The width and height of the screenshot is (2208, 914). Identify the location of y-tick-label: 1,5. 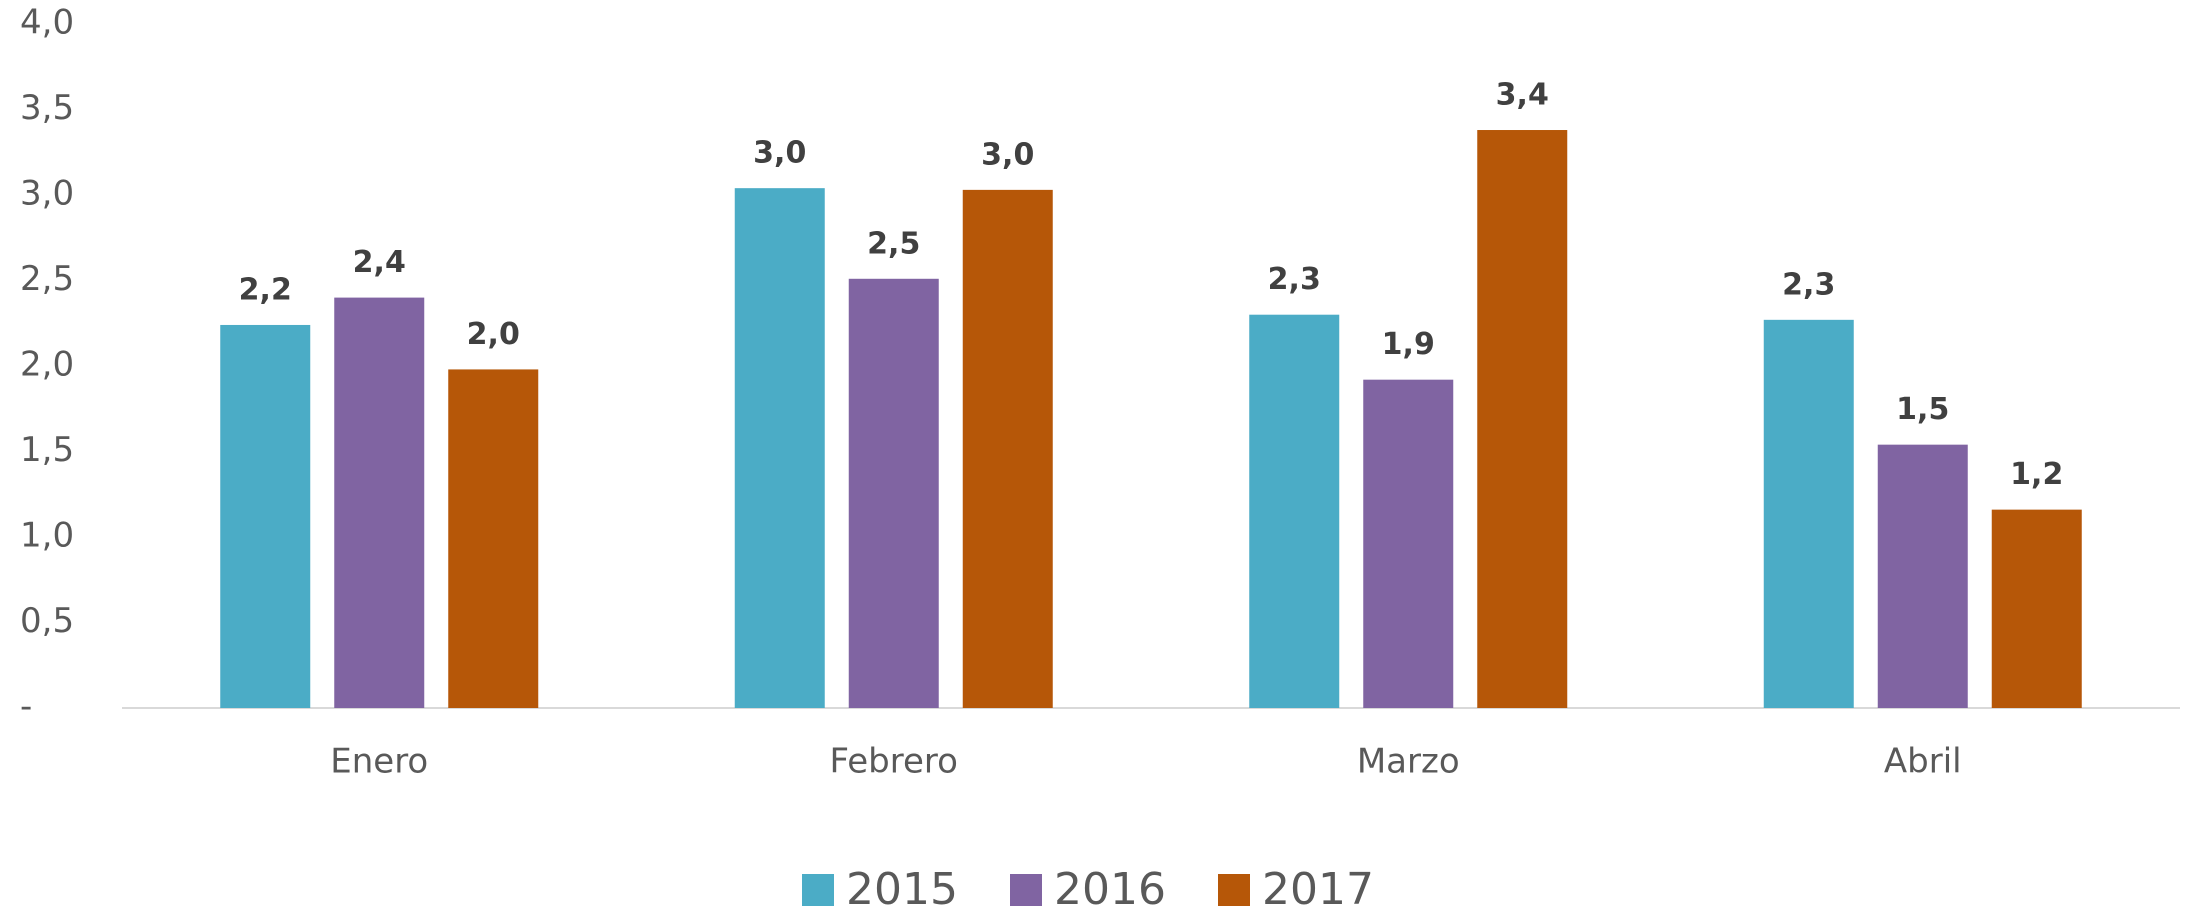
(47, 450).